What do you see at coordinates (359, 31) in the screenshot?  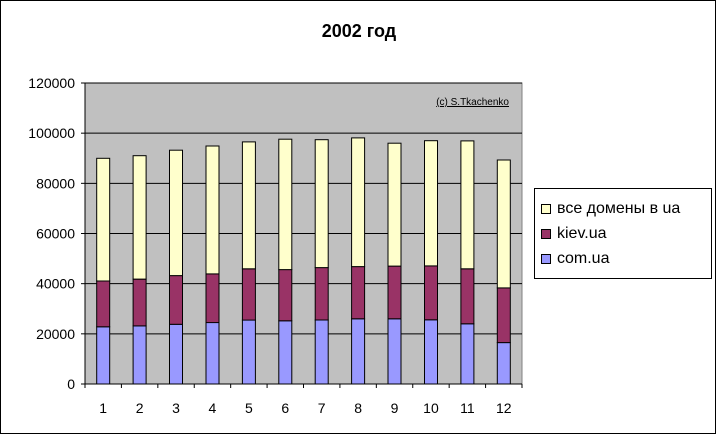 I see `chart-title: 2002 год` at bounding box center [359, 31].